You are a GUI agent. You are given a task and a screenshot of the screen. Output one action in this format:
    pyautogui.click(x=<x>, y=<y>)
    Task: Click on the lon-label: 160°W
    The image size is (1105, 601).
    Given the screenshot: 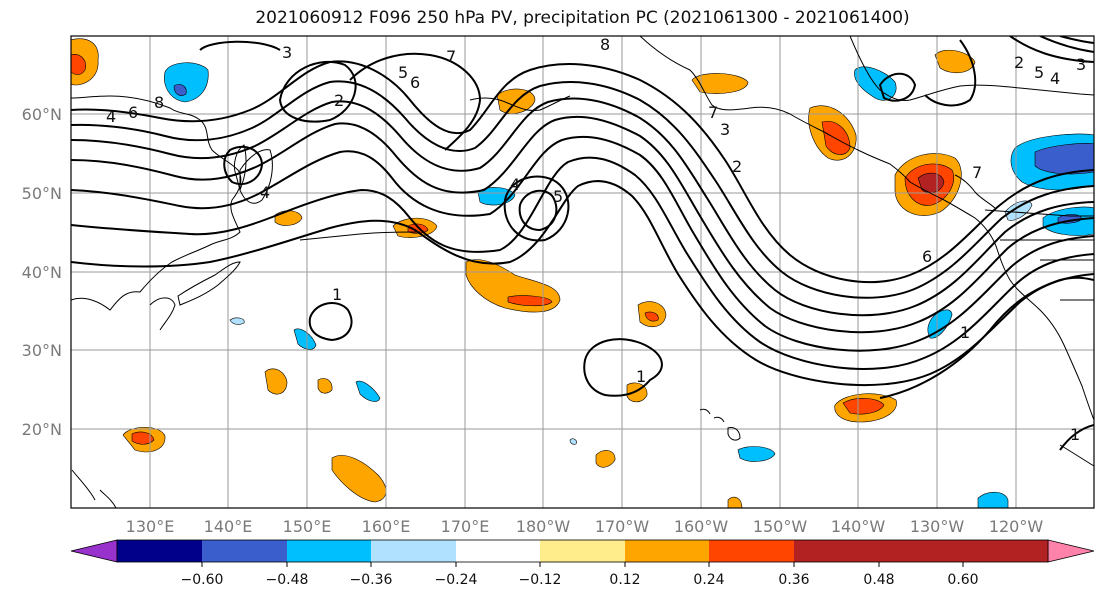 What is the action you would take?
    pyautogui.click(x=701, y=526)
    